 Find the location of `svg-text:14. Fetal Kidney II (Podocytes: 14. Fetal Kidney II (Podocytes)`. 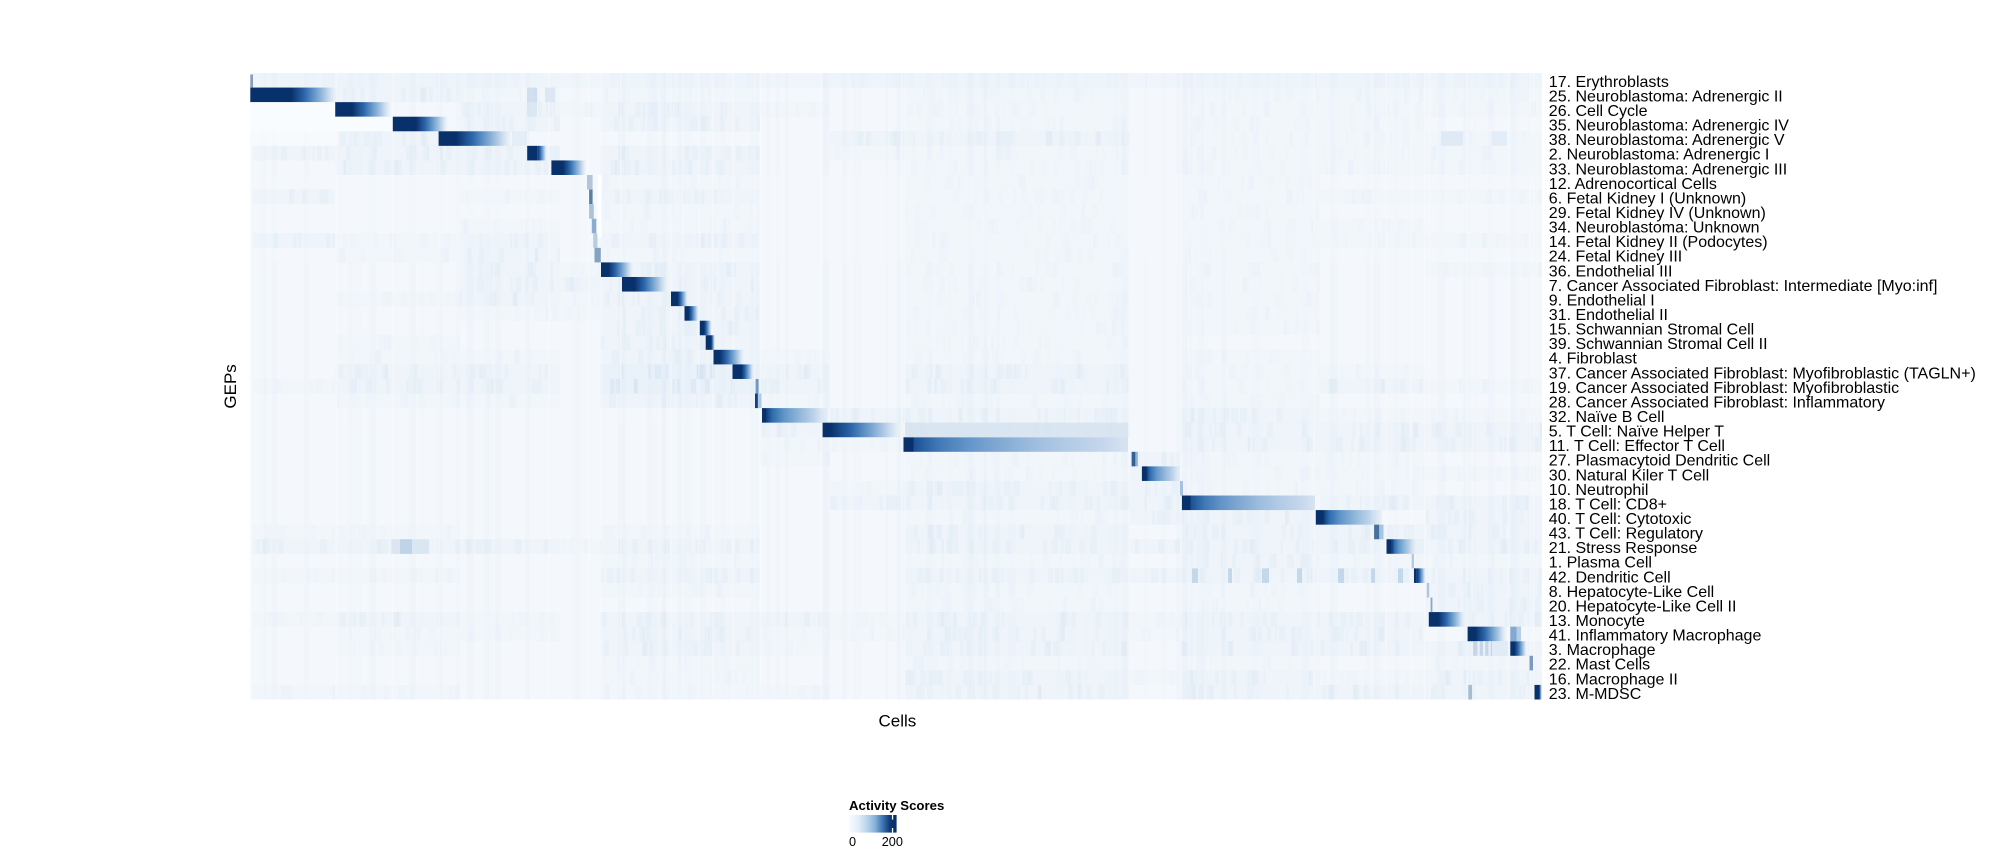

svg-text:14. Fetal Kidney II (Podocytes: 14. Fetal Kidney II (Podocytes) is located at coordinates (1658, 242).